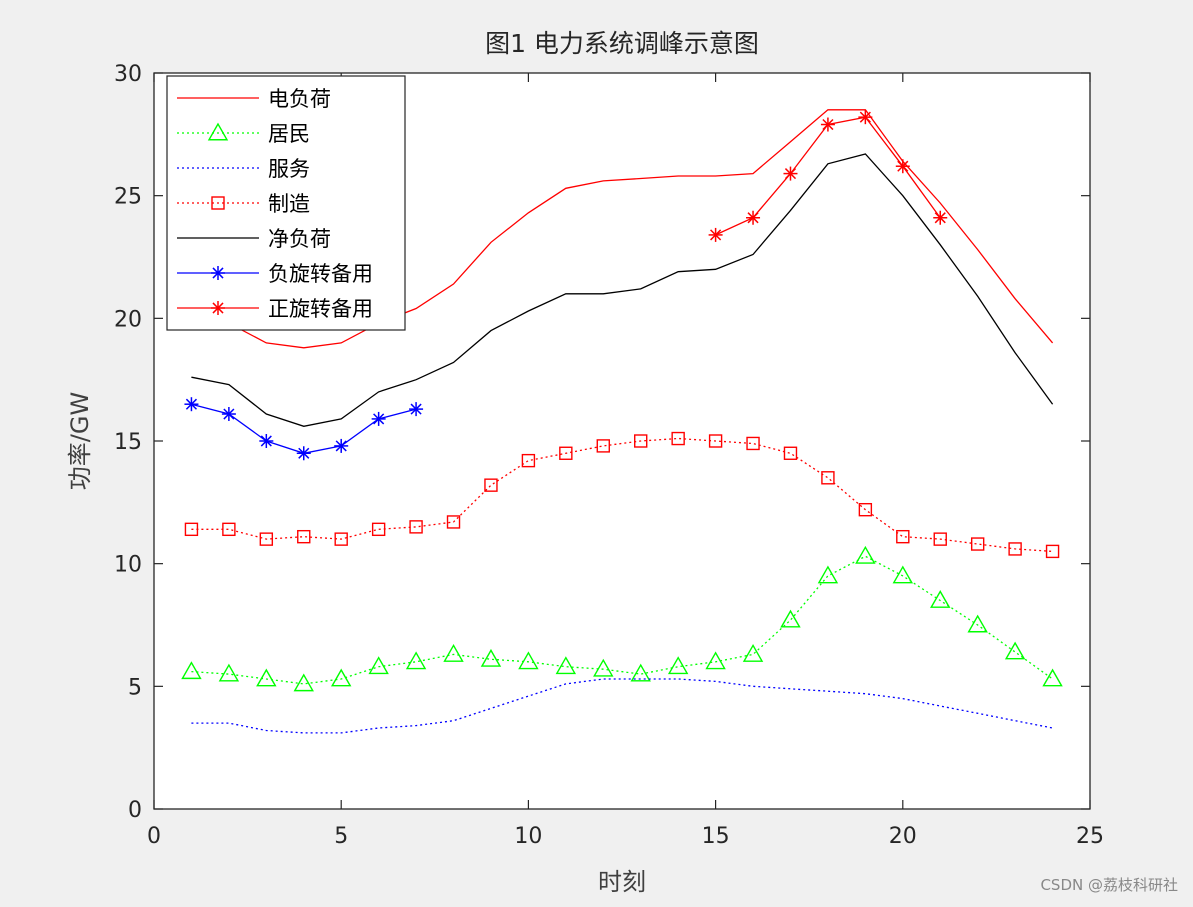 The height and width of the screenshot is (907, 1193). Describe the element at coordinates (243, 204) in the screenshot. I see `legend-entry-4: 制造` at that location.